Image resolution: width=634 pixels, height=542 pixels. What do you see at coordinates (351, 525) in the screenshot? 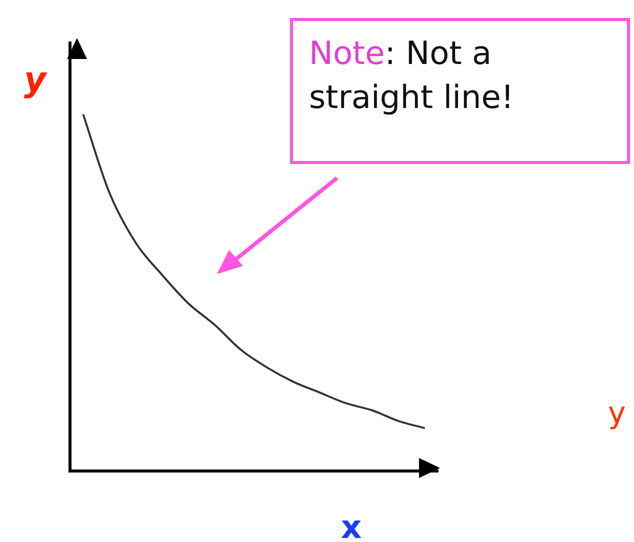
I see `x-axis-title: x` at bounding box center [351, 525].